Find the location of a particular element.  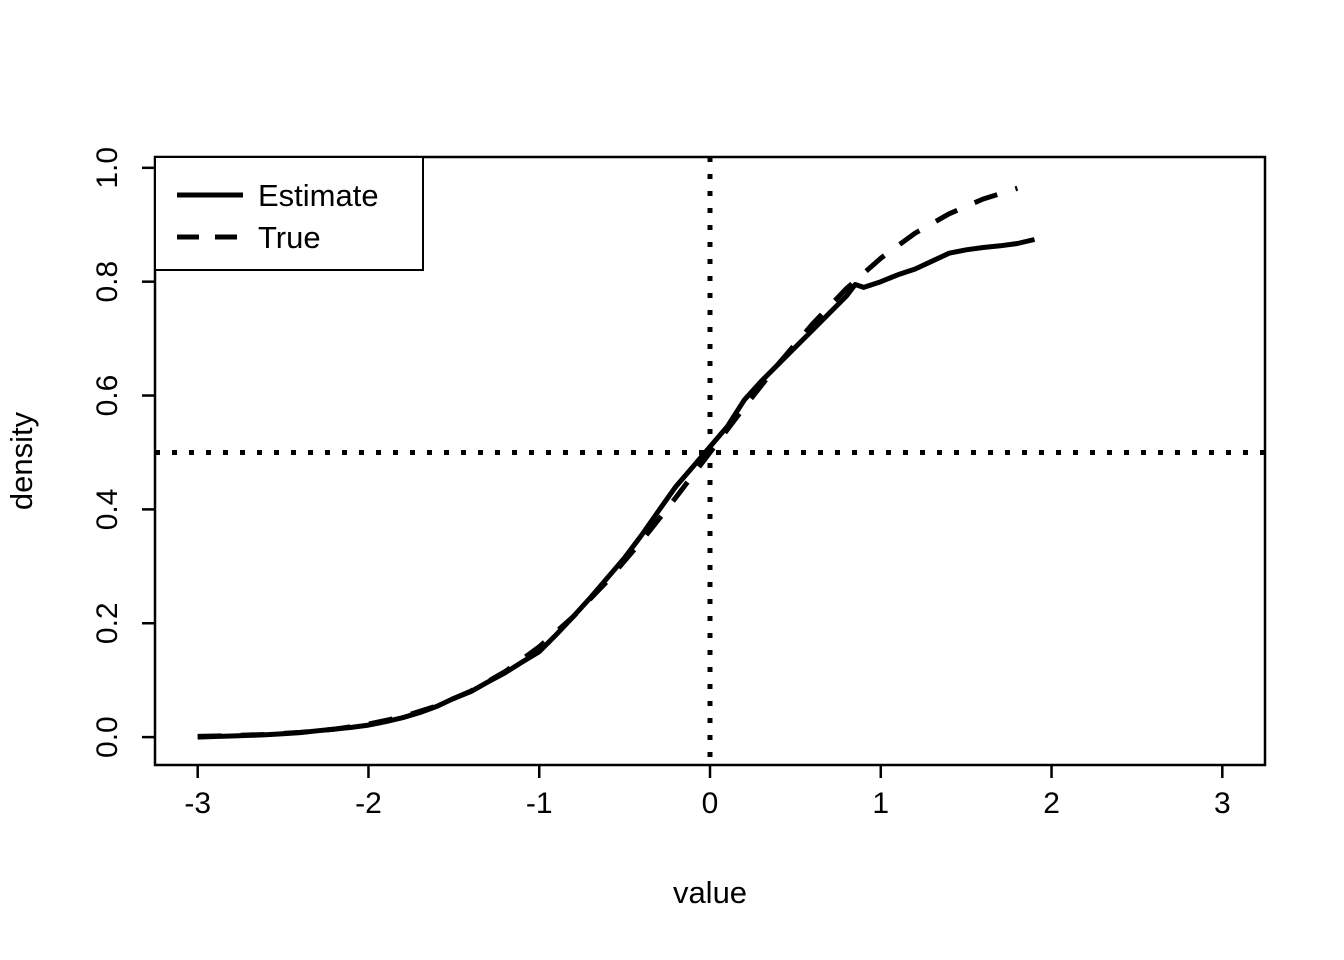

y-tick-label: 0.6 is located at coordinates (107, 396).